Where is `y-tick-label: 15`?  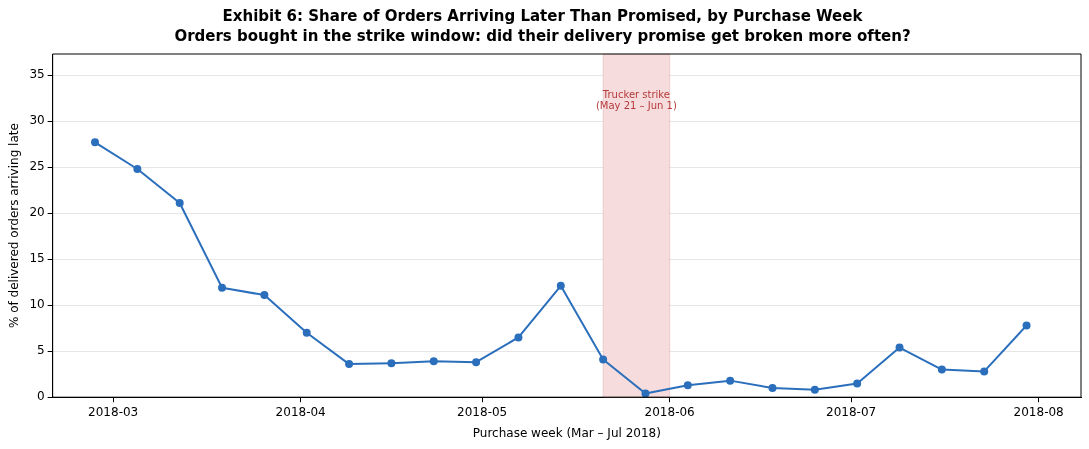
y-tick-label: 15 is located at coordinates (37, 258).